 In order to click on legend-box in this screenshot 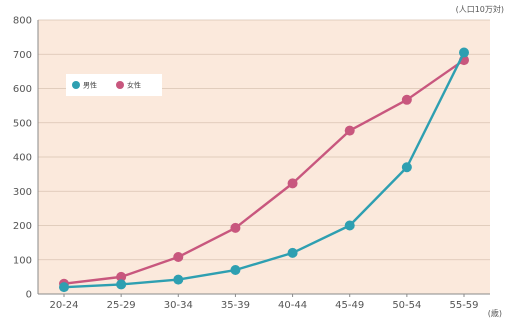, I will do `click(114, 85)`.